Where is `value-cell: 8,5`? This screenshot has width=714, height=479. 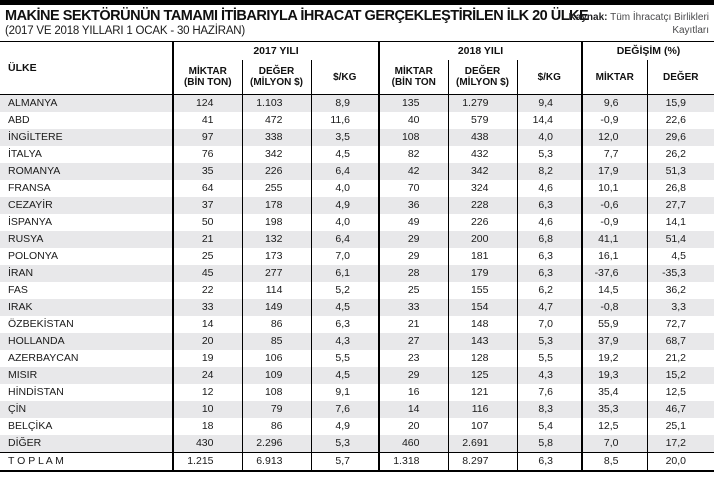
value-cell: 8,5 is located at coordinates (614, 461).